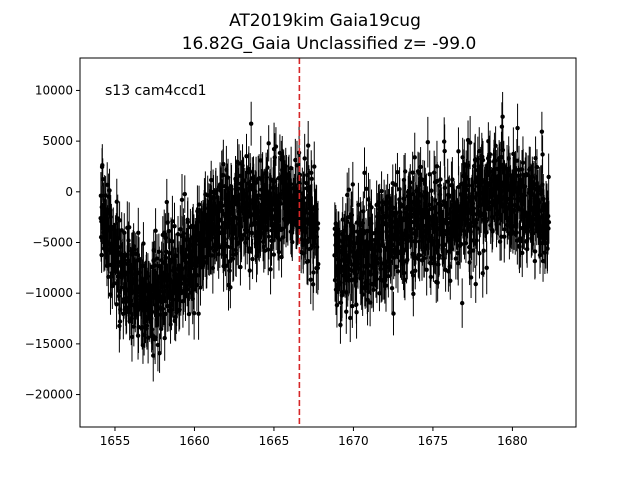 The image size is (640, 480). Describe the element at coordinates (49, 344) in the screenshot. I see `y-tick-label: −15000` at that location.